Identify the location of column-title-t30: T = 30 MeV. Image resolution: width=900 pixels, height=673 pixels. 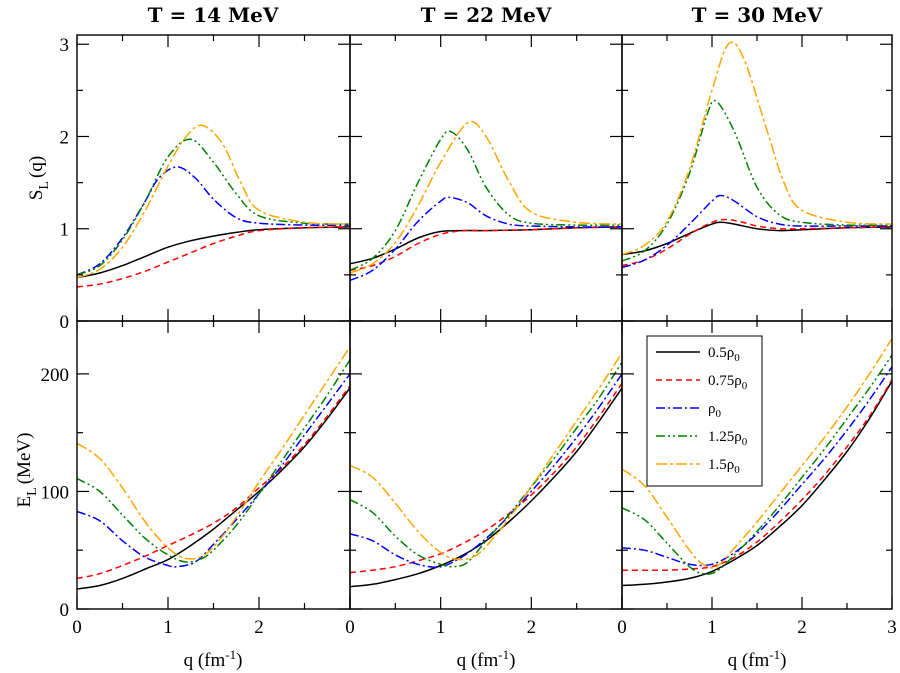
(757, 15).